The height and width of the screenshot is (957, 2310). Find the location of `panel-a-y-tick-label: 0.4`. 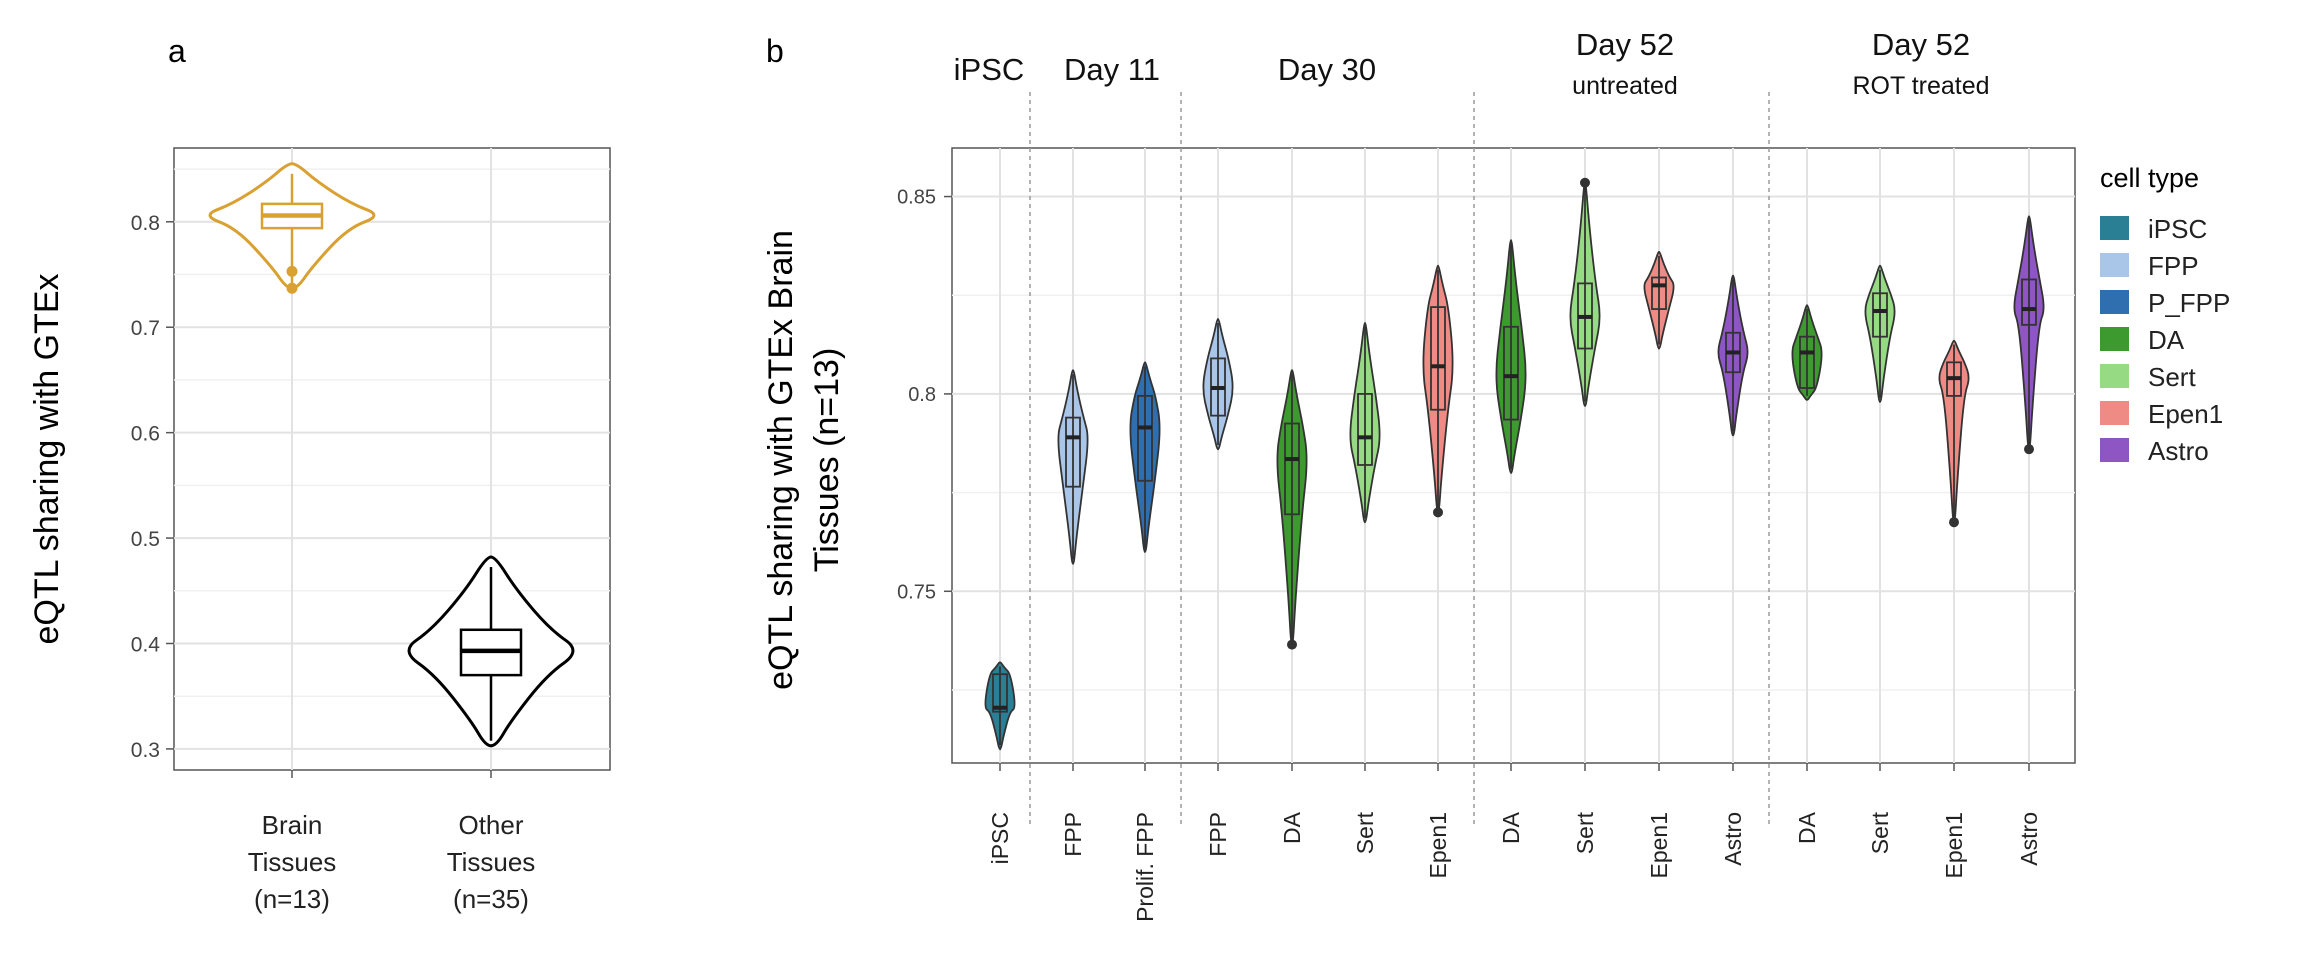

panel-a-y-tick-label: 0.4 is located at coordinates (146, 644).